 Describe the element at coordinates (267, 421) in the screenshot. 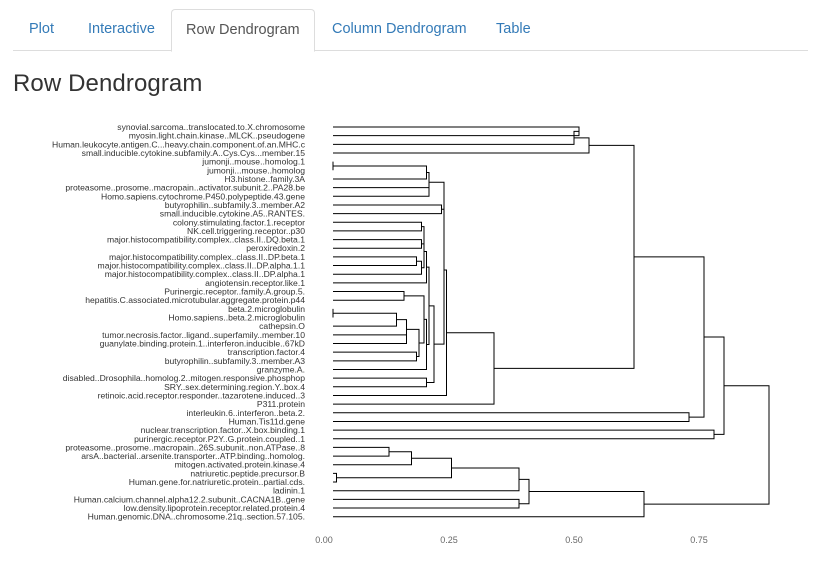

I see `leaf-label: Human.Tis11d.gene` at that location.